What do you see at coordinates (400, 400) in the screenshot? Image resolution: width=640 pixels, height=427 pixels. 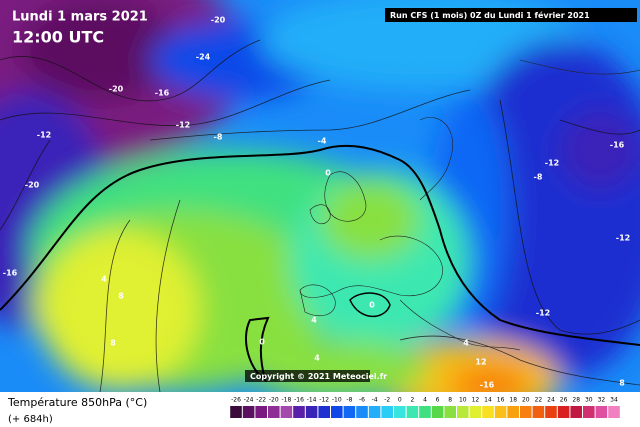 I see `colorbar-tick-label: 0` at bounding box center [400, 400].